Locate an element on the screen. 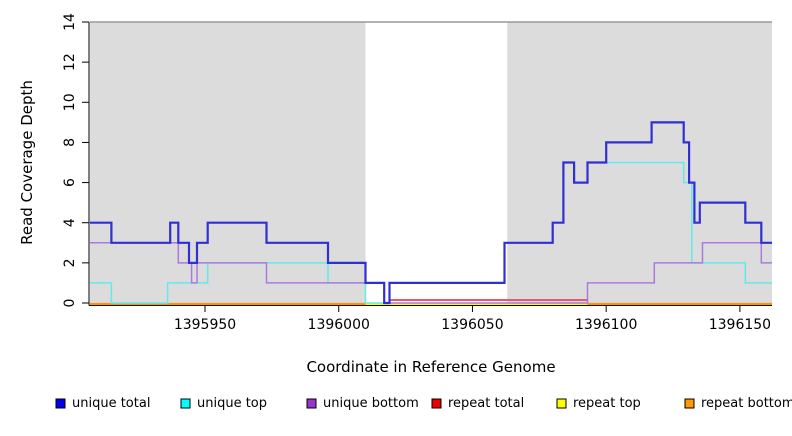  y-tick-label: 4 is located at coordinates (70, 222).